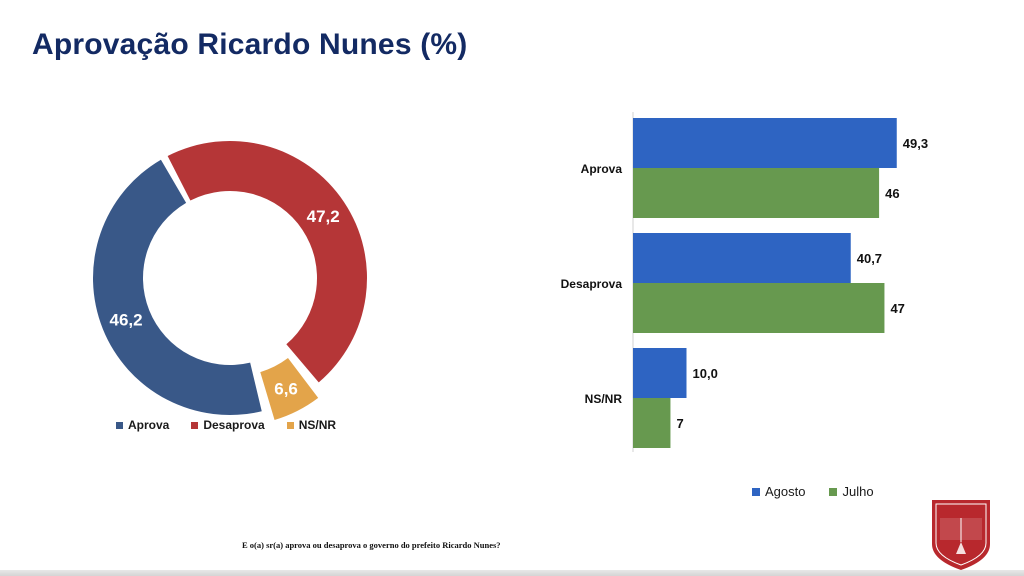 This screenshot has width=1024, height=576. Describe the element at coordinates (892, 193) in the screenshot. I see `bar-label-julho-aprova: 46` at that location.